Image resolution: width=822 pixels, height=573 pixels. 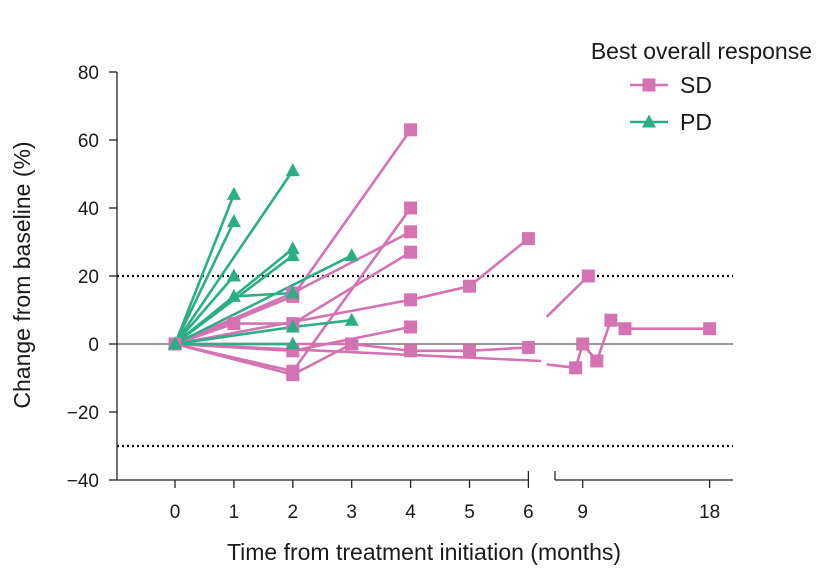 What do you see at coordinates (469, 512) in the screenshot?
I see `x-tick-label: 5` at bounding box center [469, 512].